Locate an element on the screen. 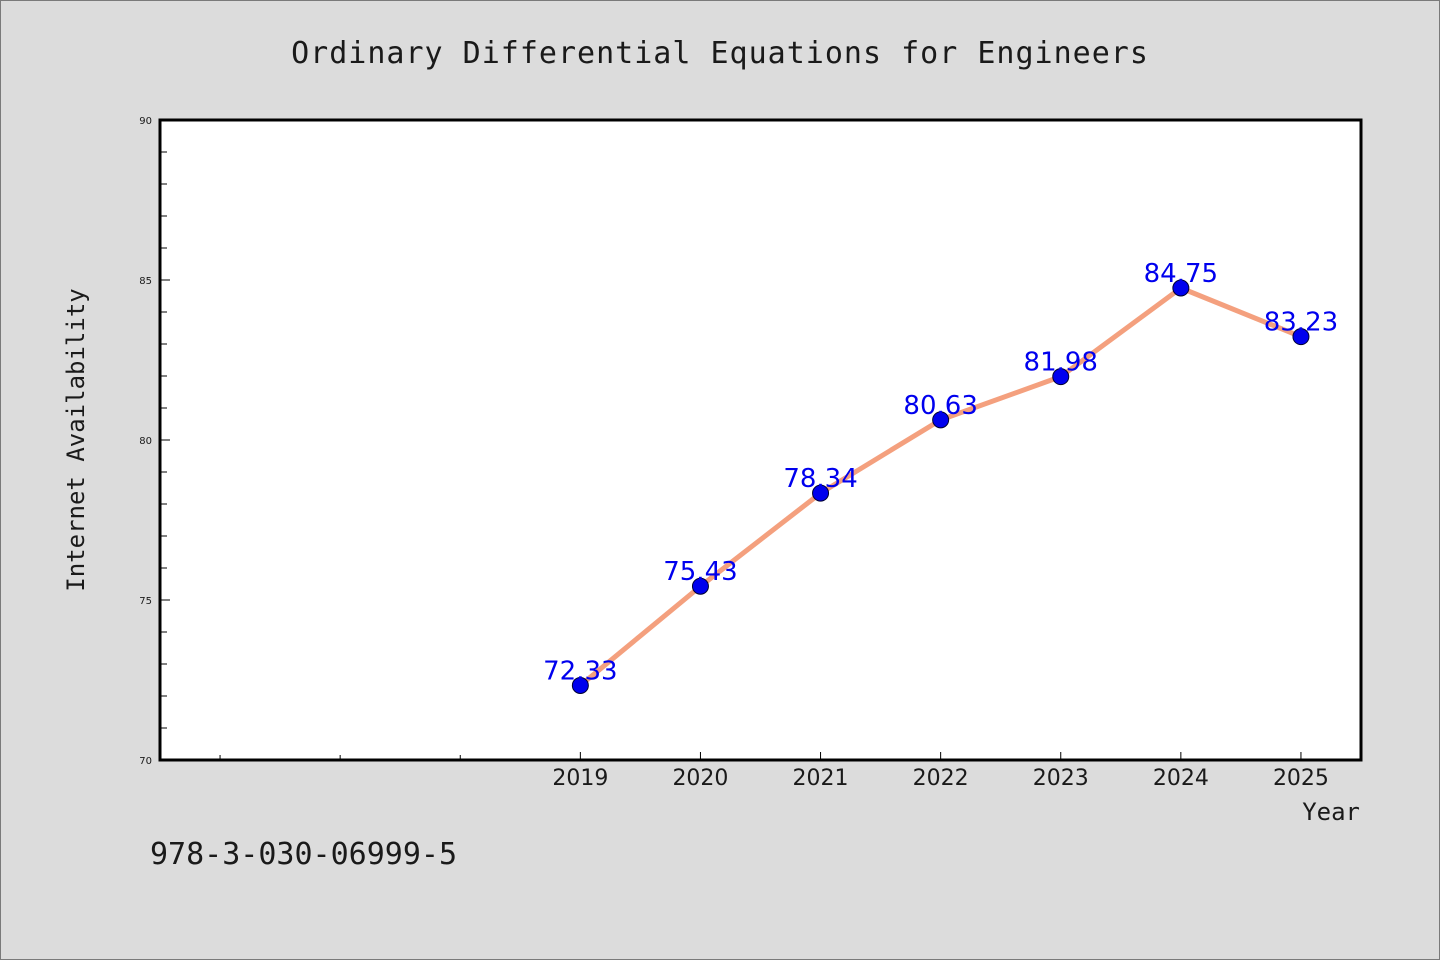 This screenshot has height=960, width=1440. x-axis-ticks: 2019 2020 2021 2022 2023 2024 2025 is located at coordinates (774, 771).